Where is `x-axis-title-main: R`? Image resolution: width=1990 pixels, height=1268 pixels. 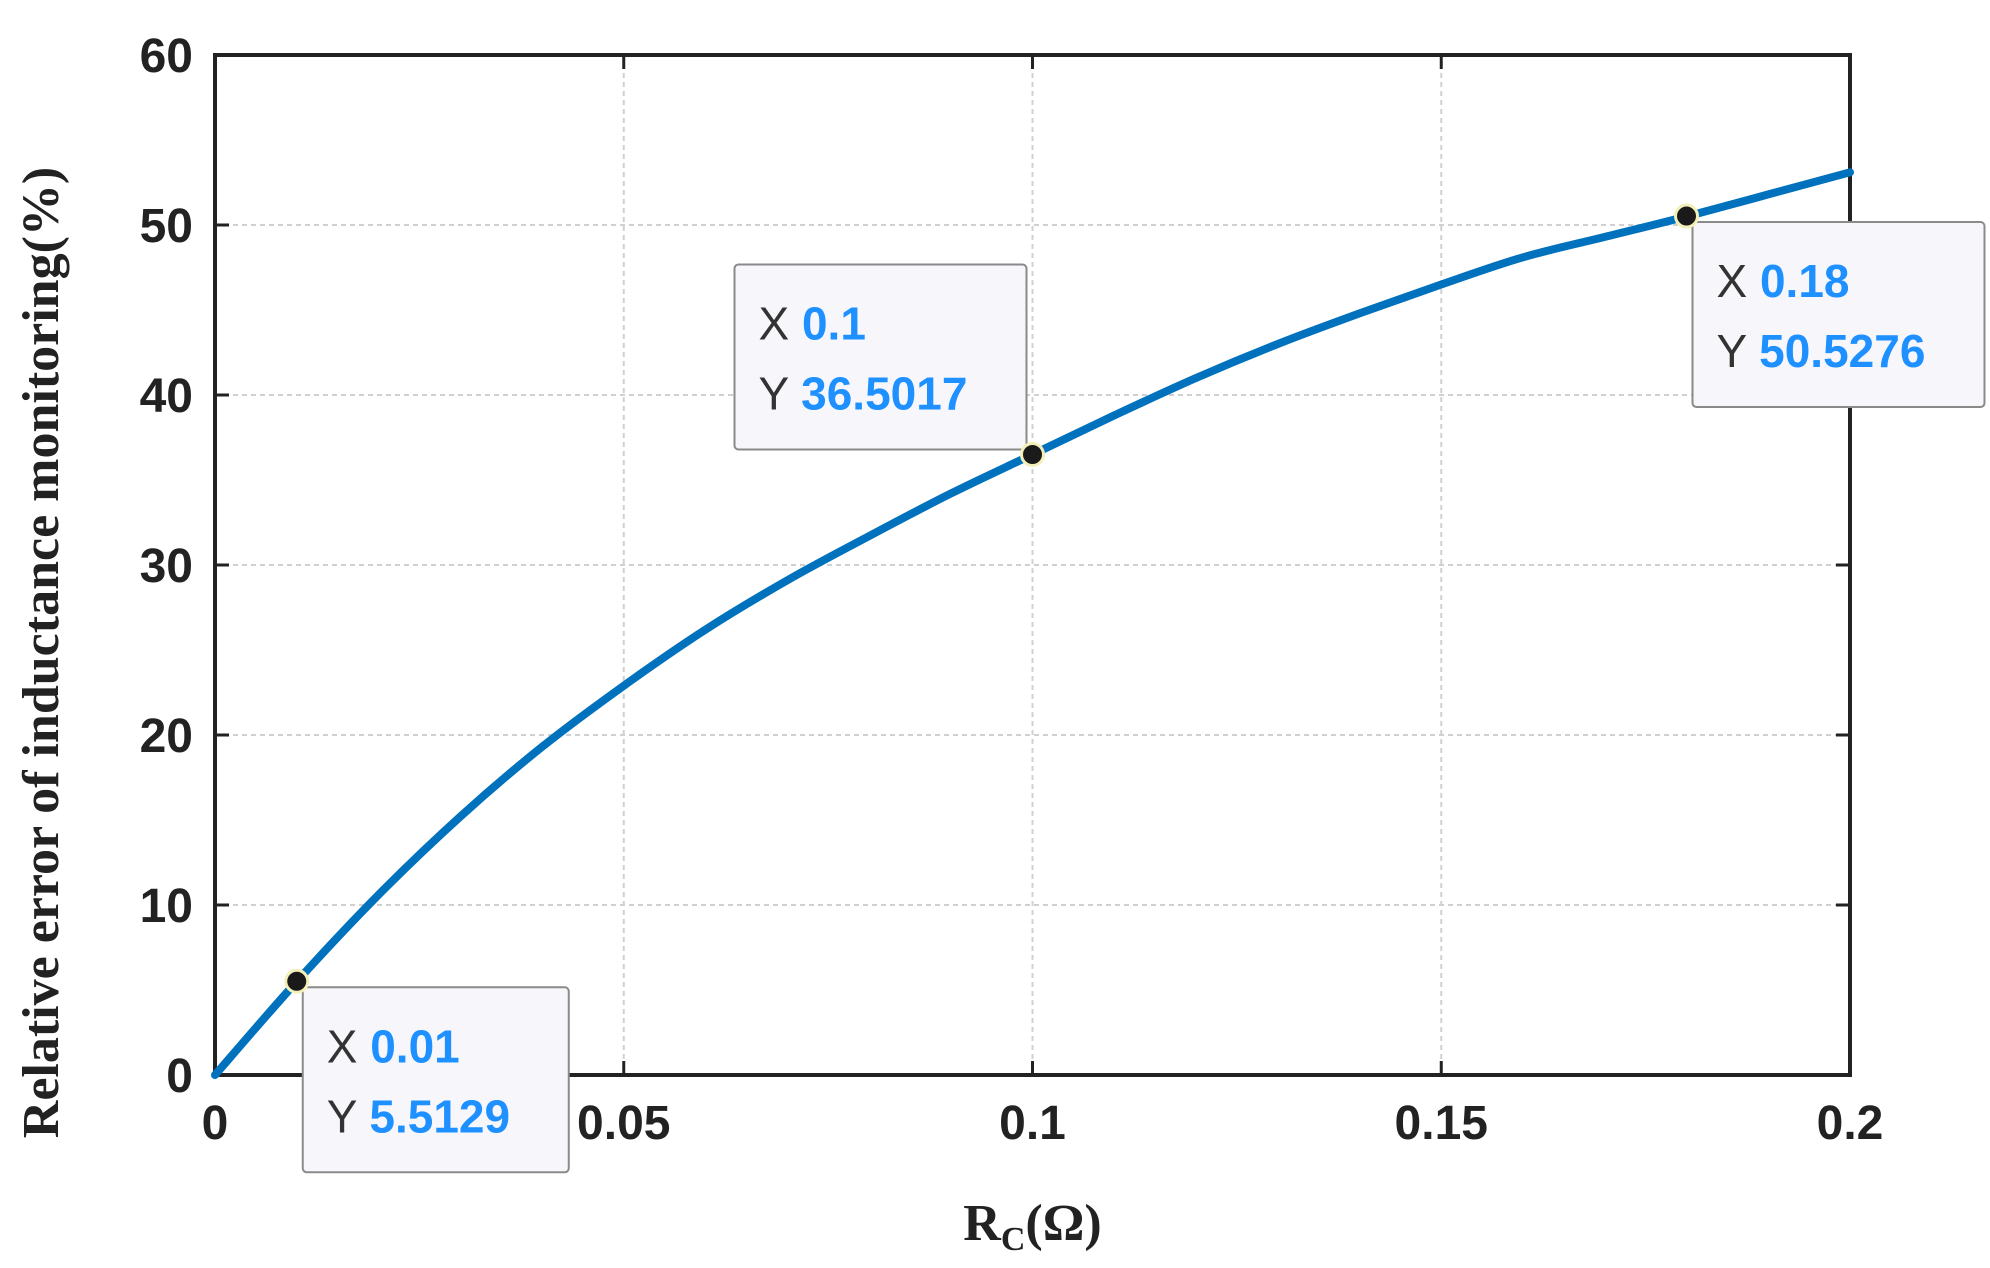
x-axis-title-main: R is located at coordinates (982, 1223).